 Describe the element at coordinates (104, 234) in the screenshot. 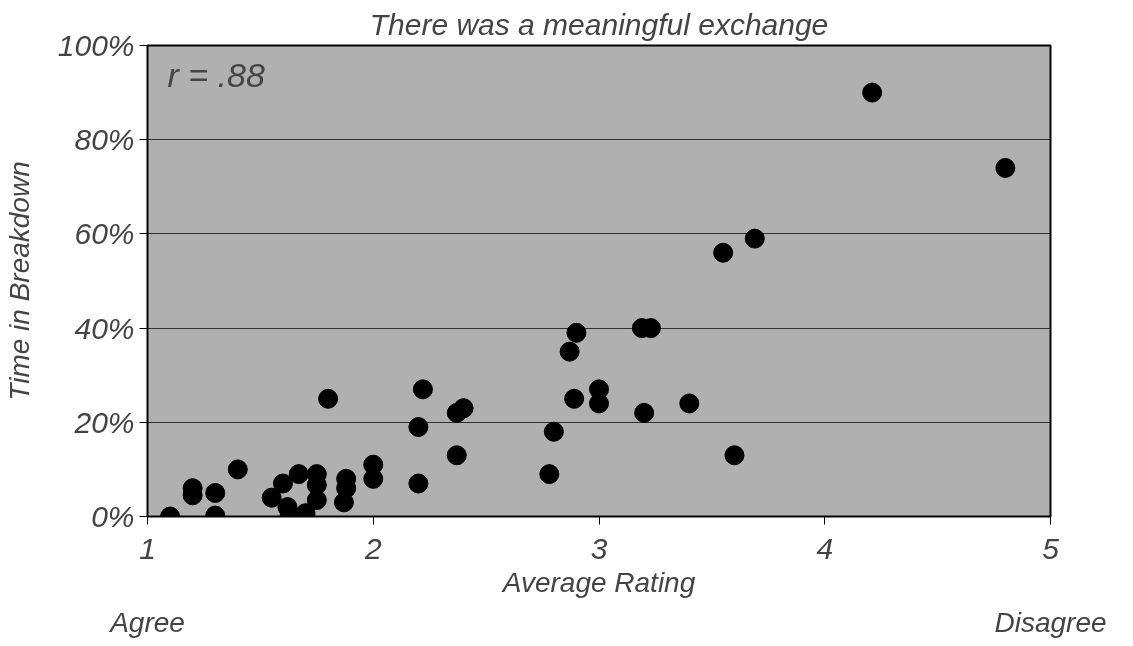

I see `y-tick-label: 60%` at that location.